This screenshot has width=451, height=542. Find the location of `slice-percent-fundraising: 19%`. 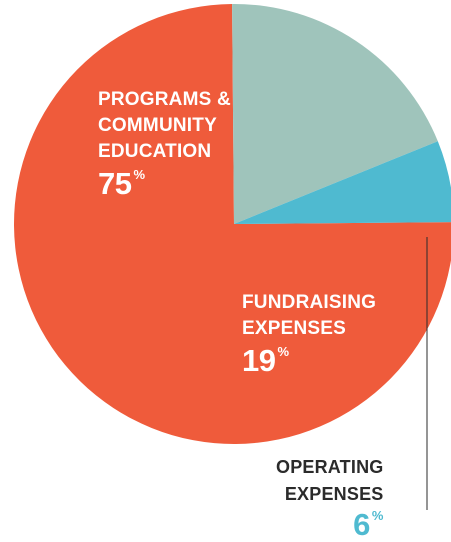

slice-percent-fundraising: 19% is located at coordinates (309, 361).